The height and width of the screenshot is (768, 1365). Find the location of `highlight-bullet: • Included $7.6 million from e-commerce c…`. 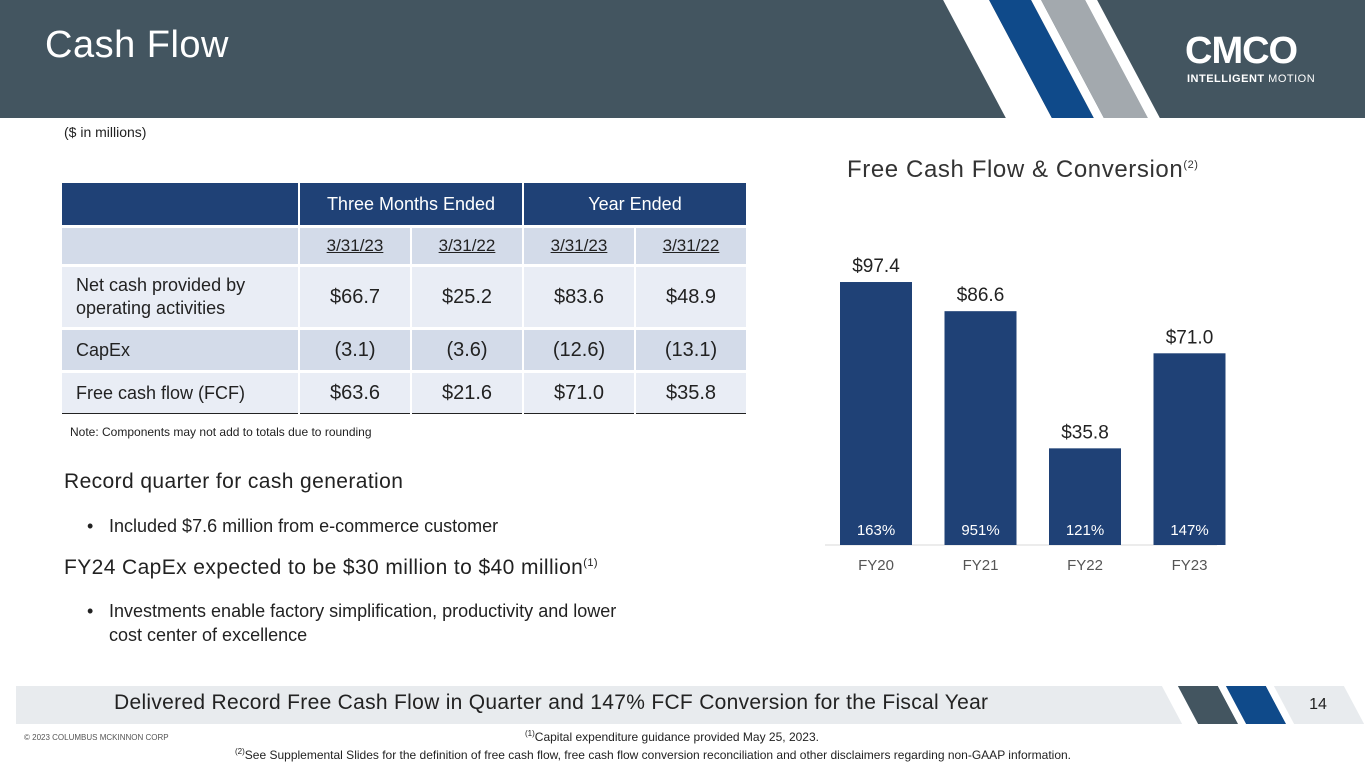

highlight-bullet: • Included $7.6 million from e-commerce c… is located at coordinates (368, 526).